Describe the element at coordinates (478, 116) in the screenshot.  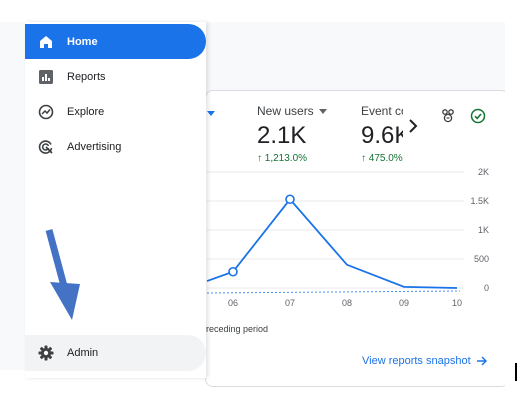
I see `check-circle-icon` at that location.